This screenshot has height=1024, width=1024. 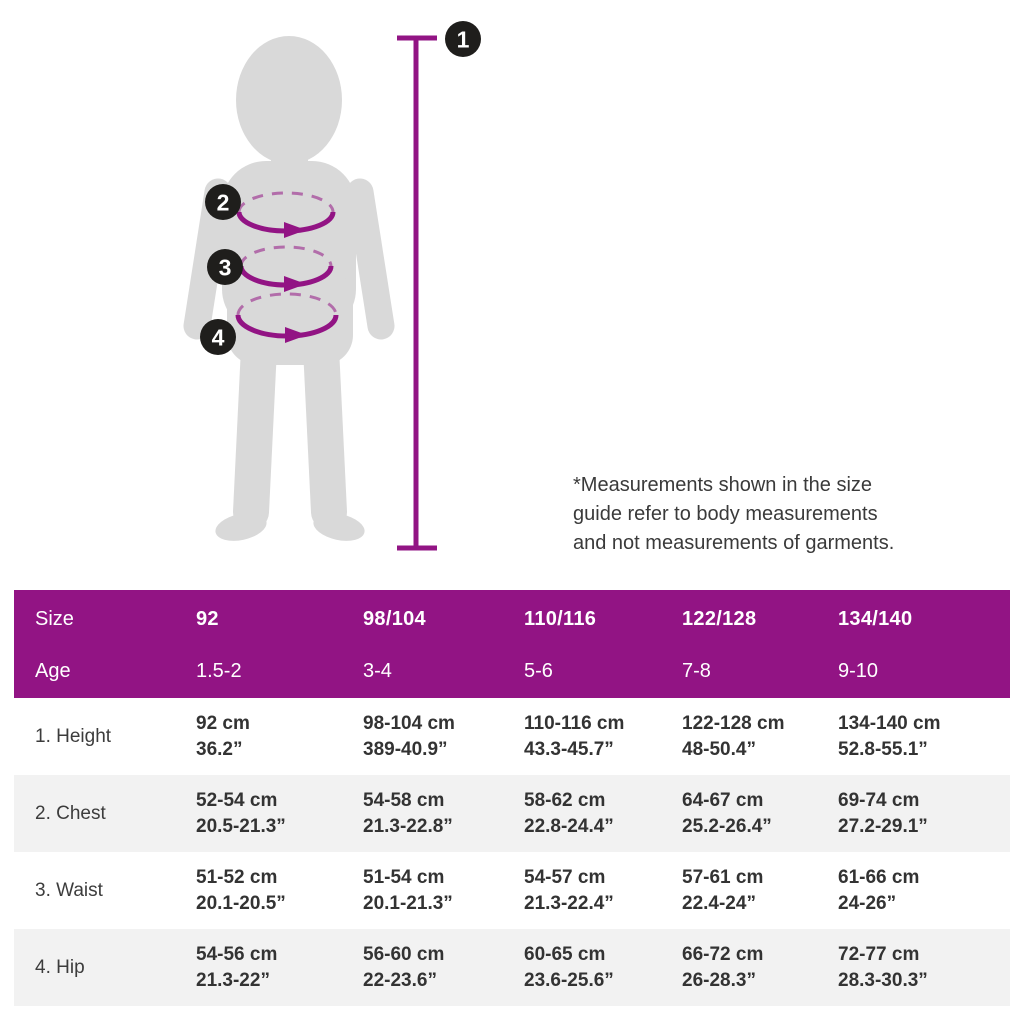 What do you see at coordinates (858, 671) in the screenshot?
I see `age-col-5: 9-10` at bounding box center [858, 671].